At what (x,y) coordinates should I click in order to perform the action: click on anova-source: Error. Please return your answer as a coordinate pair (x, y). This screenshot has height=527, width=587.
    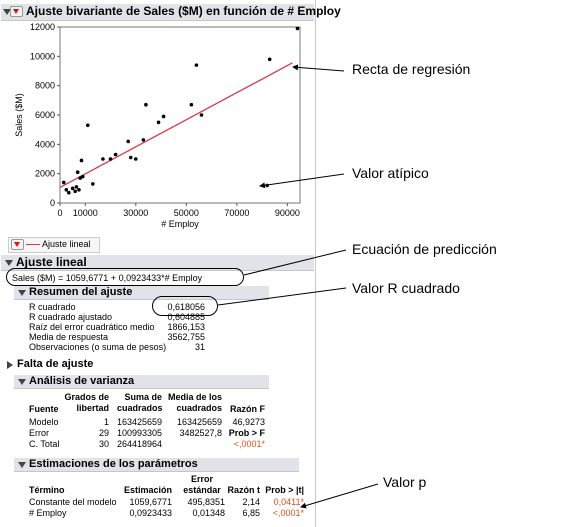
    Looking at the image, I should click on (39, 433).